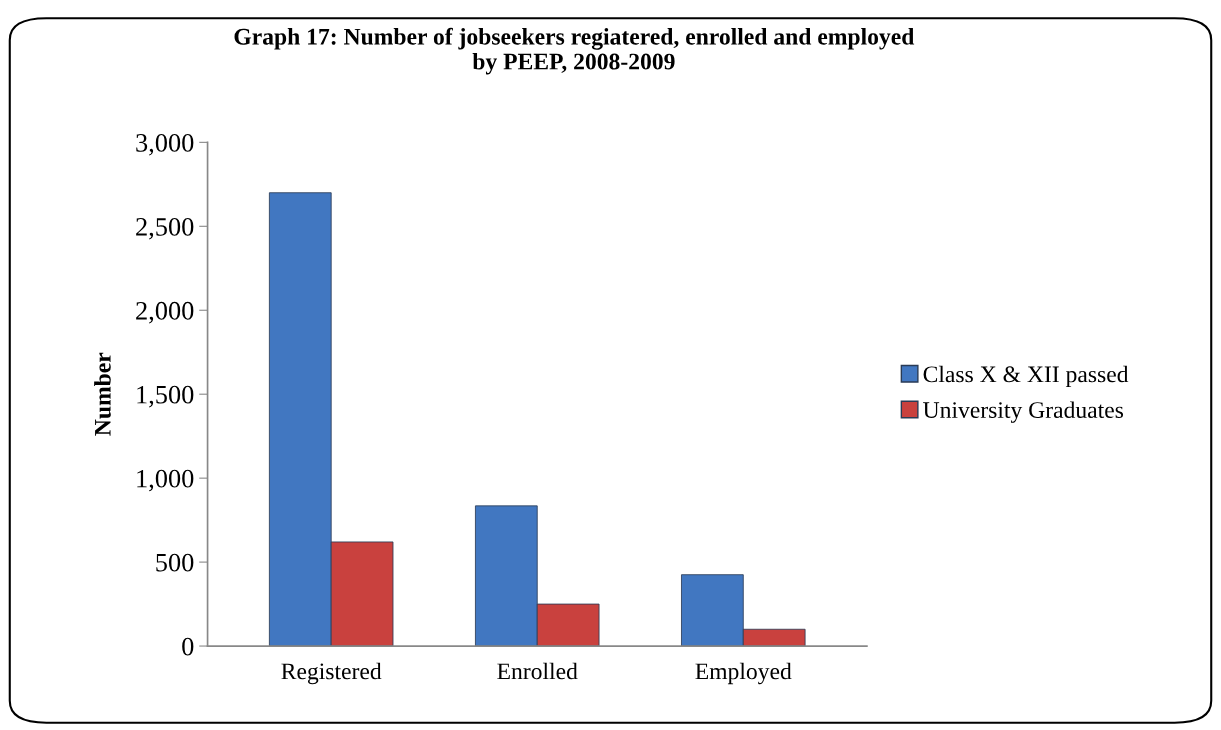 This screenshot has height=730, width=1221. I want to click on x-tick-label: Registered, so click(331, 673).